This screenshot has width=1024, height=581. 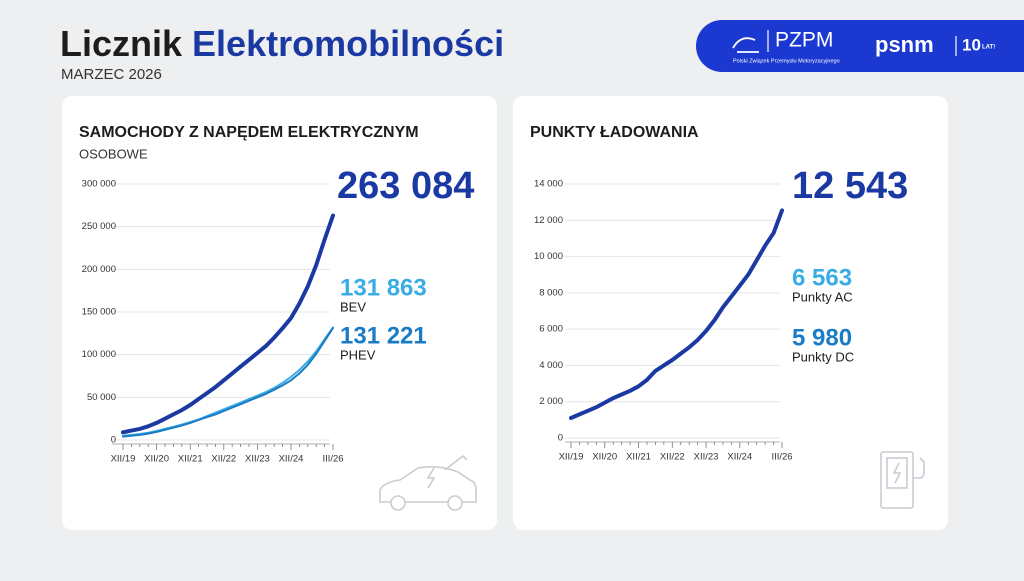 What do you see at coordinates (99, 354) in the screenshot?
I see `y-tick-label: 100 000` at bounding box center [99, 354].